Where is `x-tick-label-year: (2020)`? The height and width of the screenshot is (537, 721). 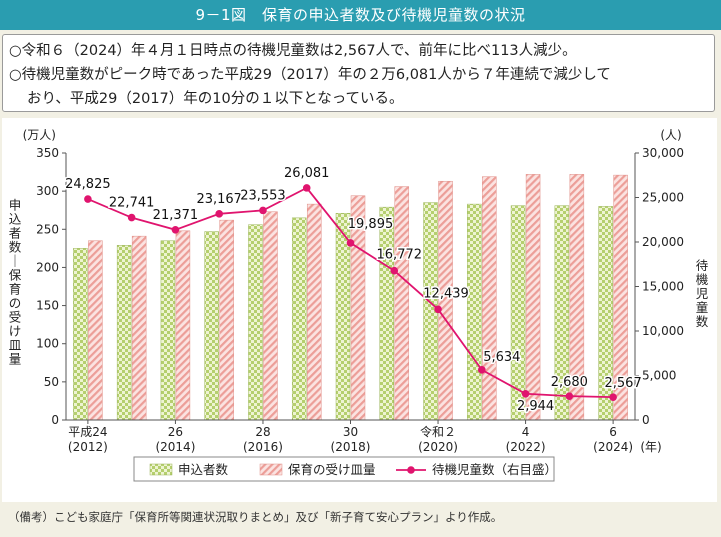
x-tick-label-year: (2020) is located at coordinates (438, 447).